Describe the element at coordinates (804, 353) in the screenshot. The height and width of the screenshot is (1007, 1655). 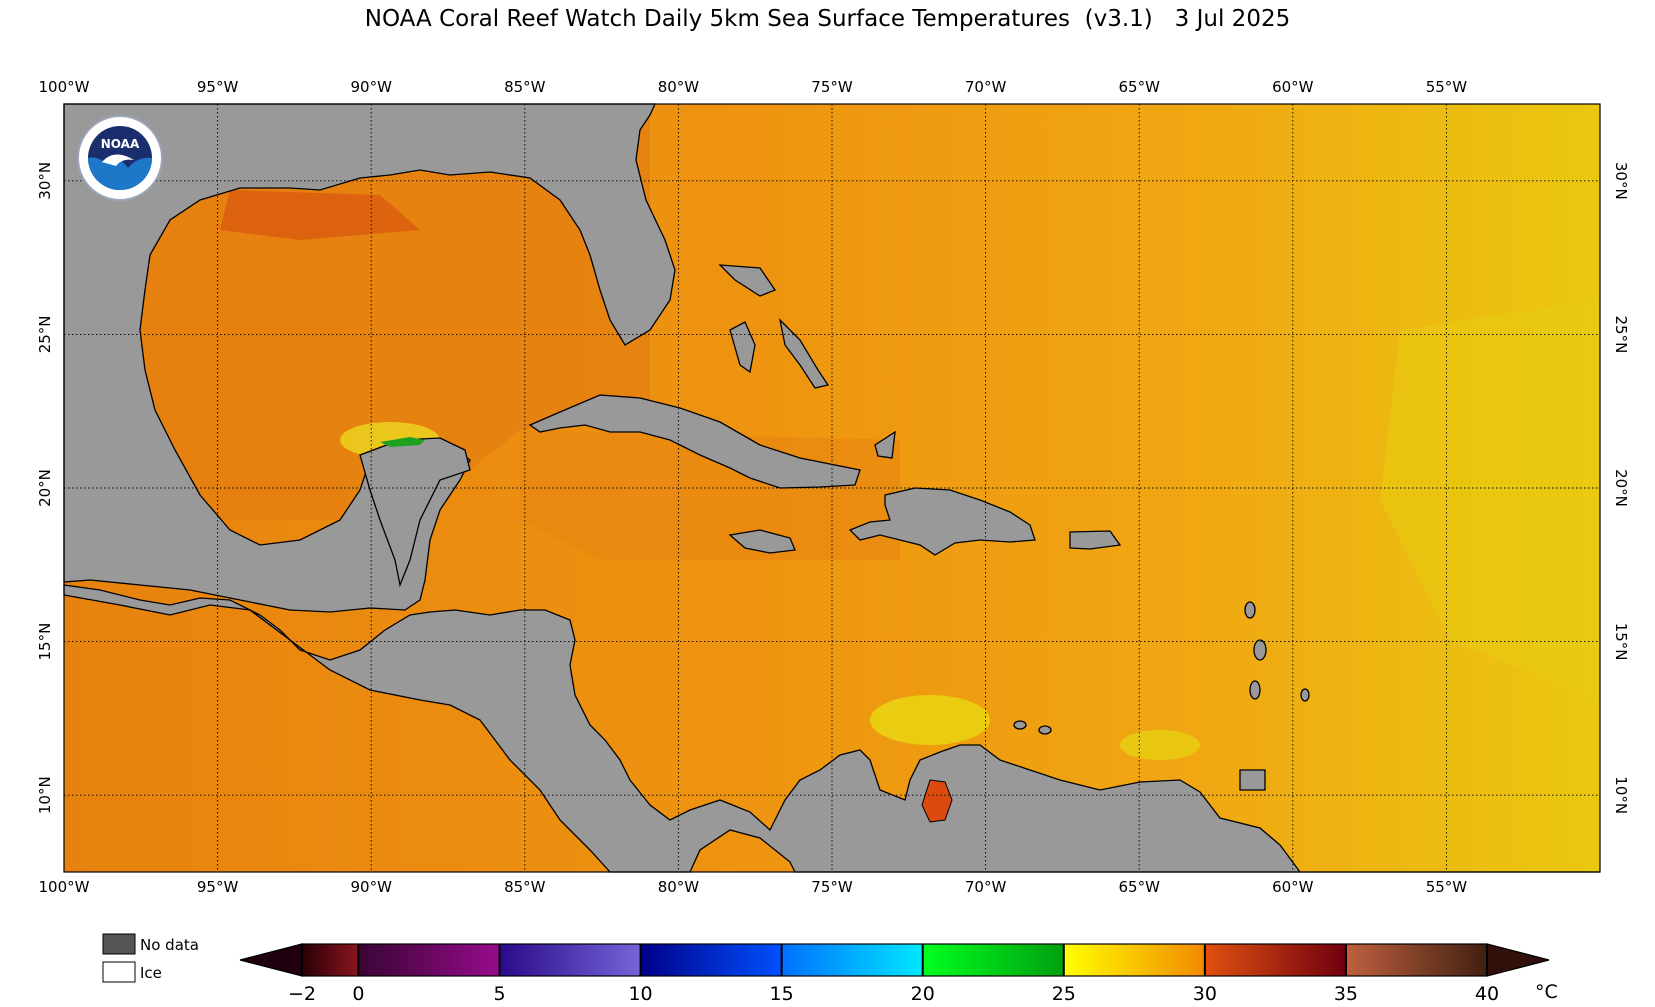
I see `eleuthera-land` at that location.